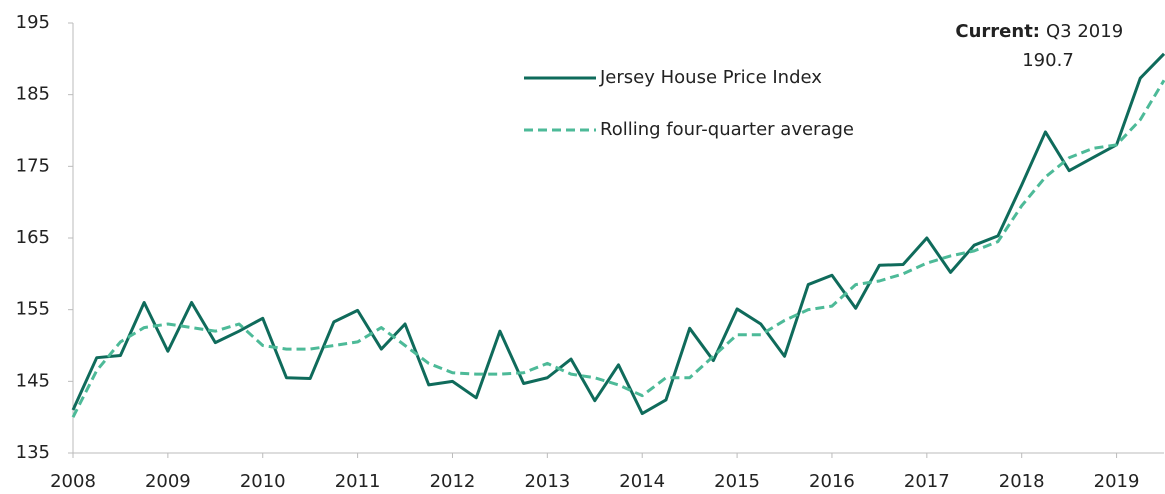 Image resolution: width=1165 pixels, height=494 pixels. What do you see at coordinates (1048, 60) in the screenshot?
I see `annotation-value: 190.7` at bounding box center [1048, 60].